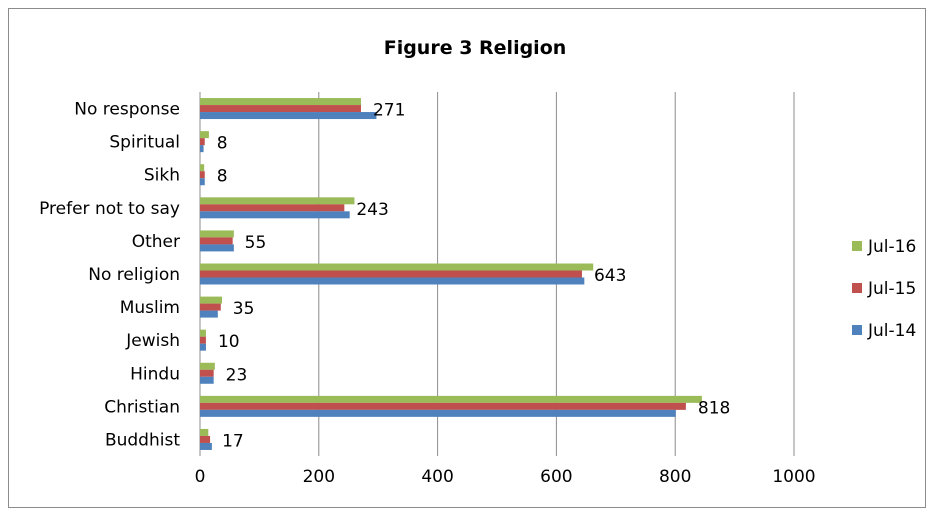  What do you see at coordinates (229, 342) in the screenshot?
I see `data-label: 10` at bounding box center [229, 342].